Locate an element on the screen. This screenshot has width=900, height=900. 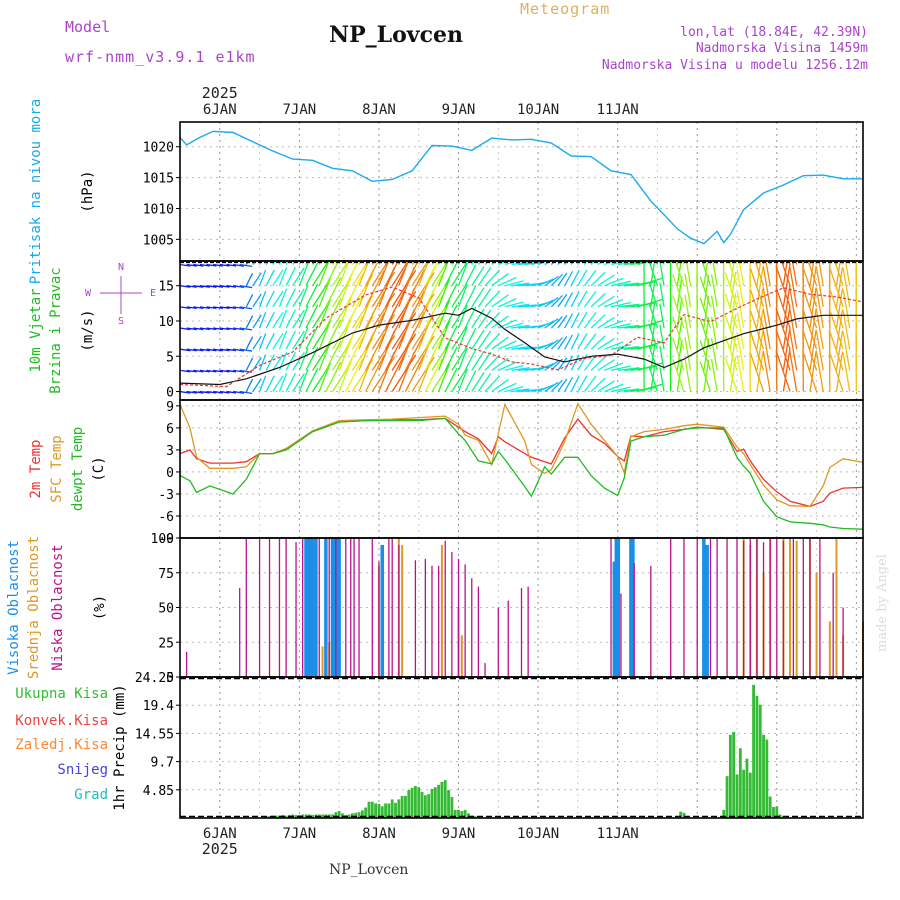
y-tick-label: 9 is located at coordinates (170, 407).